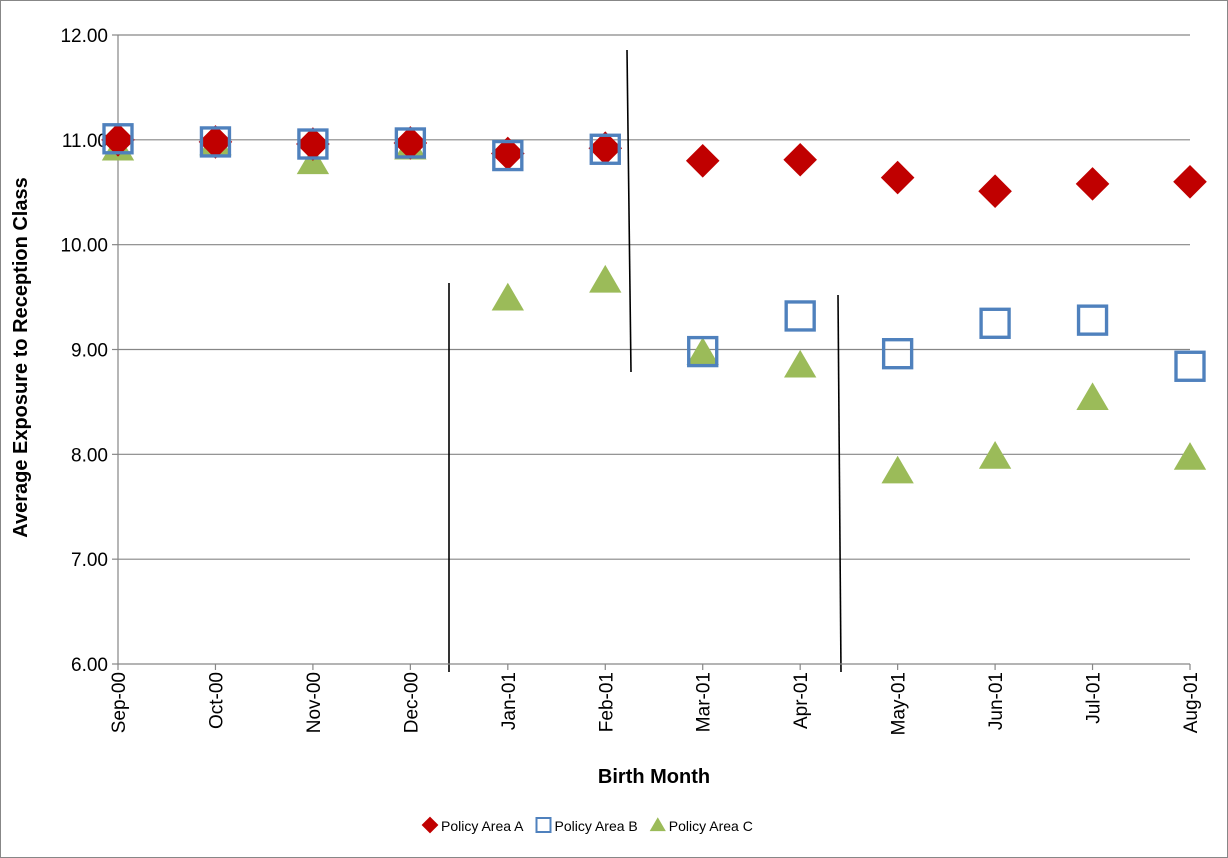 The image size is (1228, 858). What do you see at coordinates (89, 665) in the screenshot?
I see `y-tick-label: 6.00` at bounding box center [89, 665].